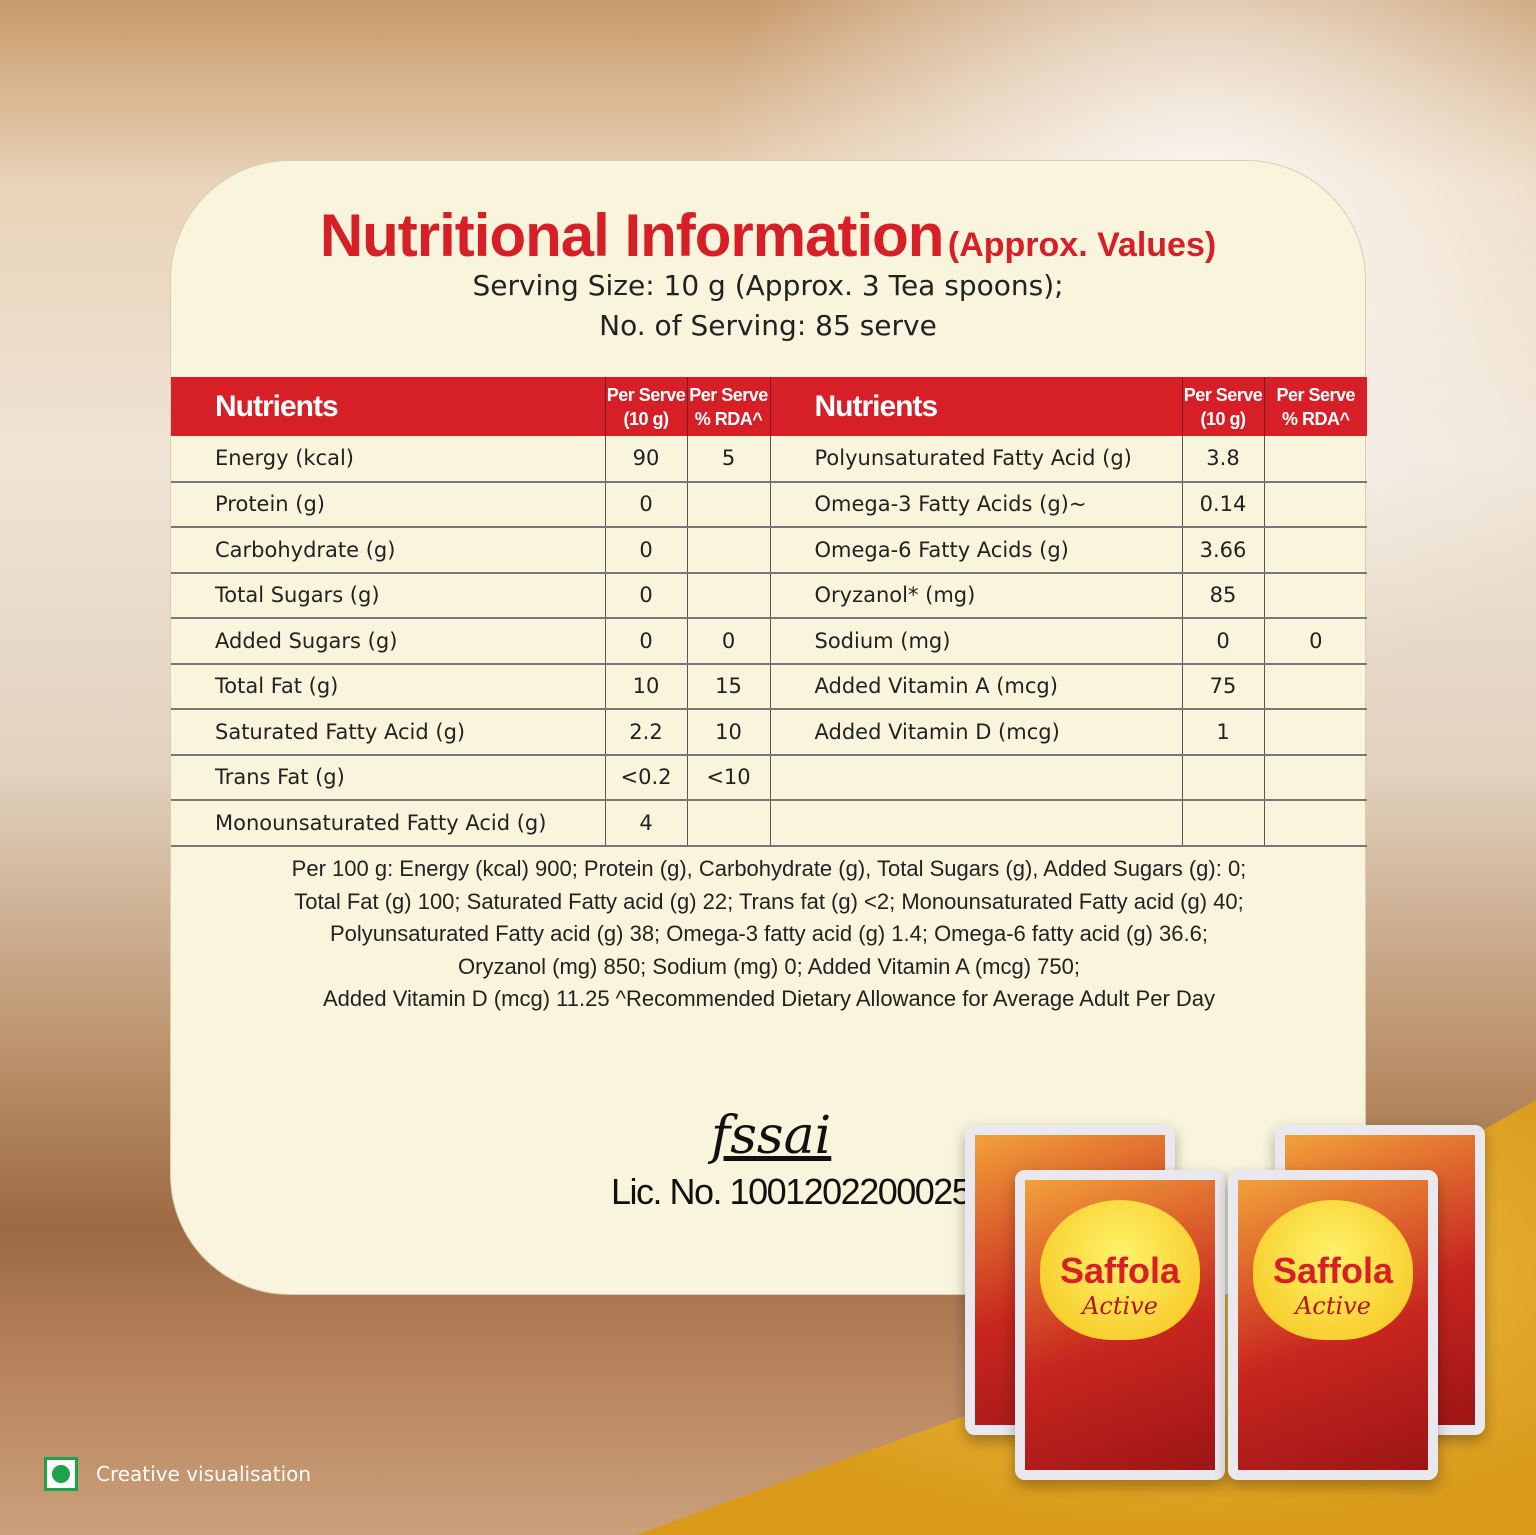  What do you see at coordinates (729, 686) in the screenshot?
I see `rda-value: 15` at bounding box center [729, 686].